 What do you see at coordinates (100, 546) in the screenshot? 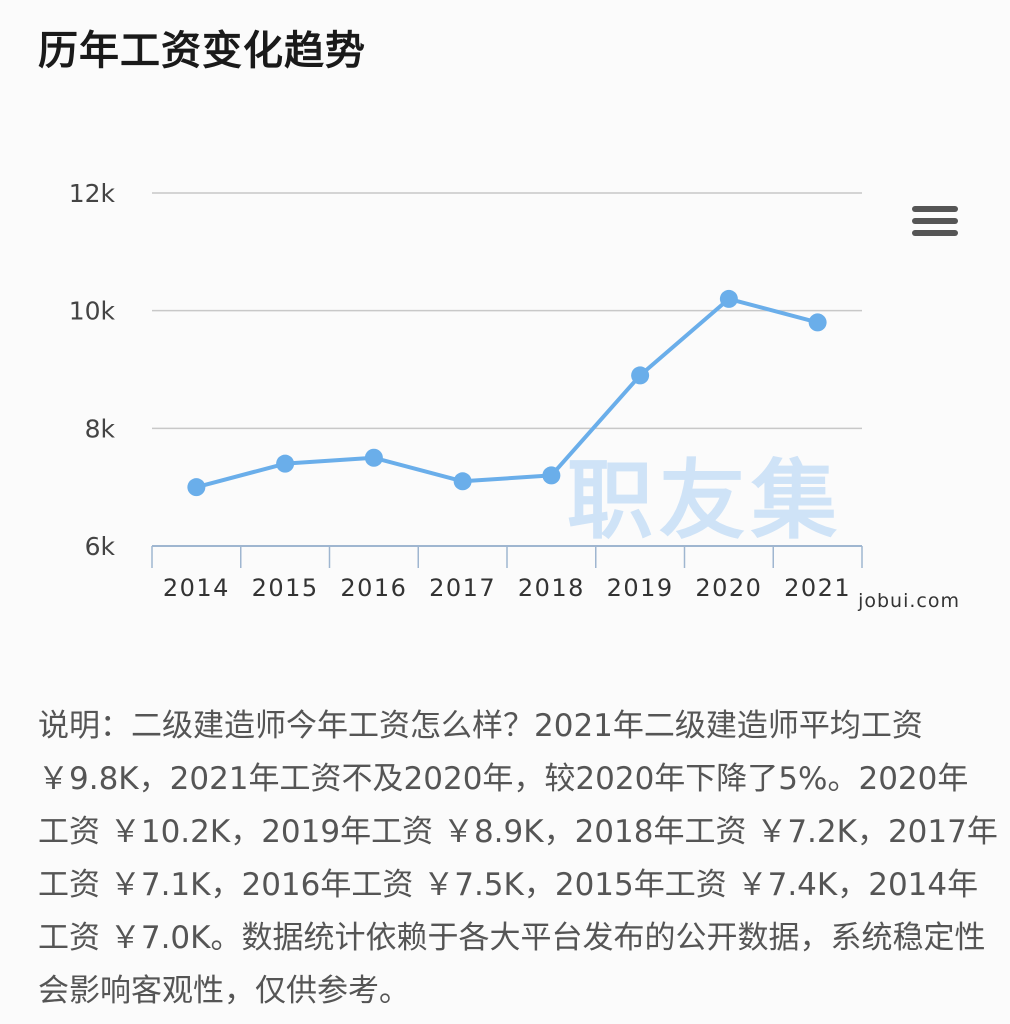
I see `y-tick-label: 6k` at bounding box center [100, 546].